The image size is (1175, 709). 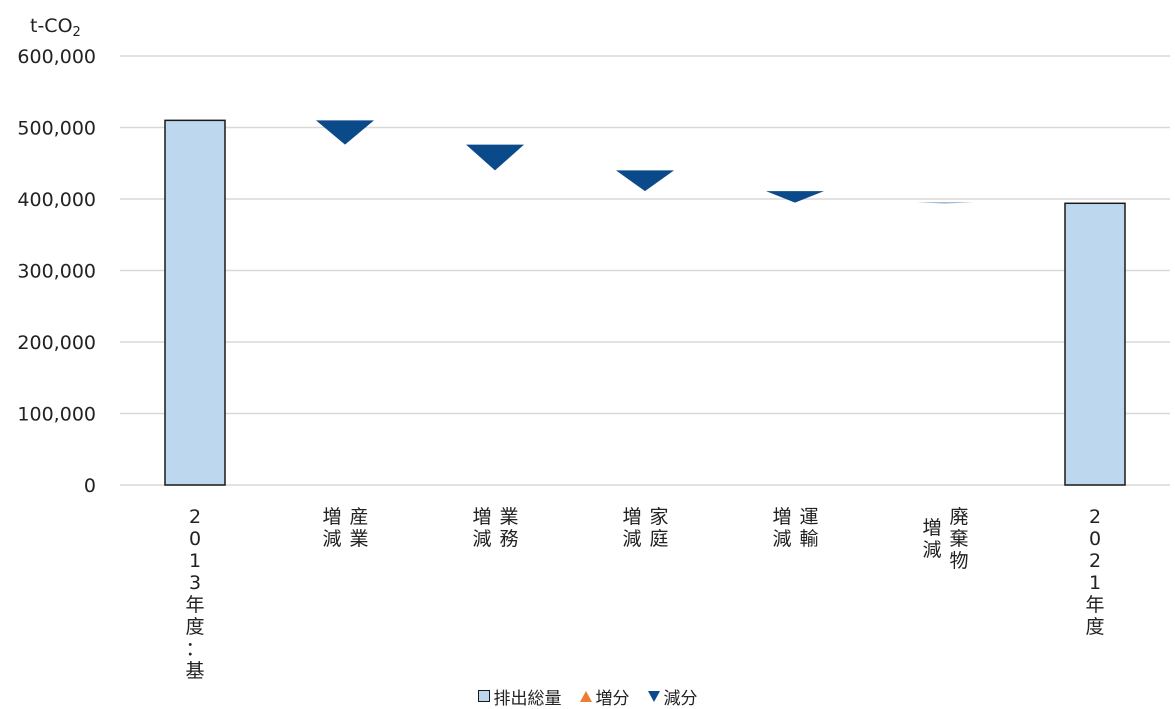 What do you see at coordinates (484, 696) in the screenshot?
I see `legend-swatch-total` at bounding box center [484, 696].